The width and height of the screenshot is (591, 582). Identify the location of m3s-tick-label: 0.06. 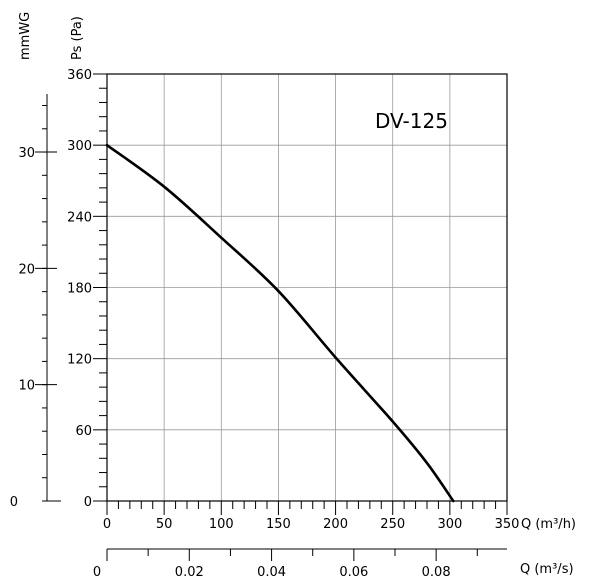
(353, 572).